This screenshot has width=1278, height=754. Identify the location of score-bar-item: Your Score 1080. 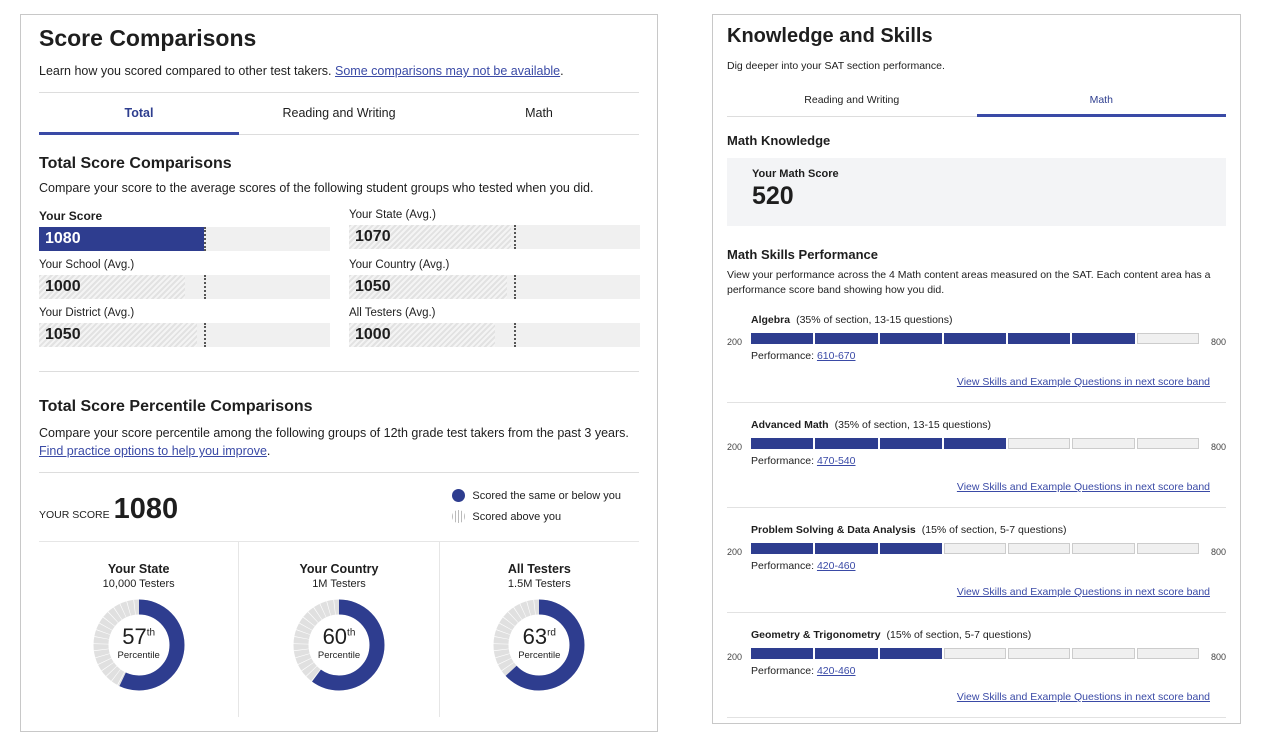
(184, 230).